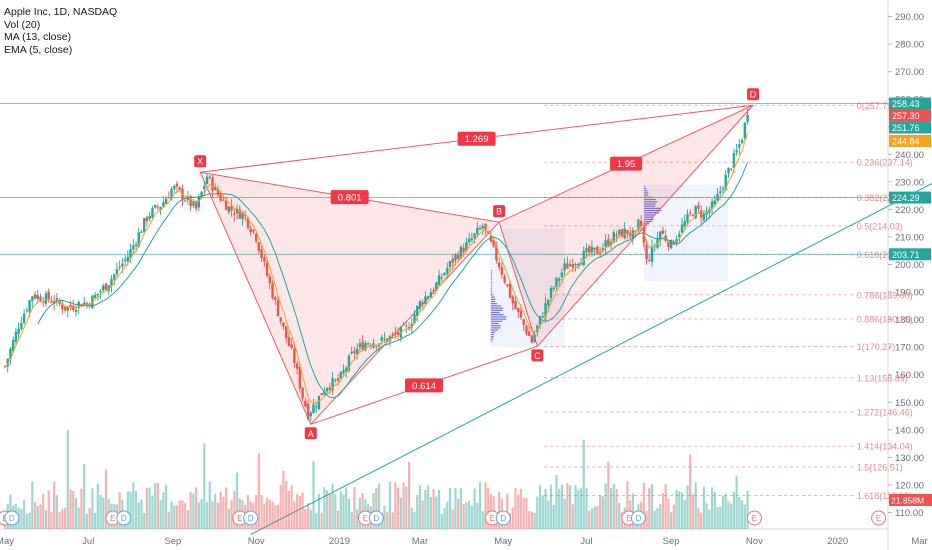 Image resolution: width=932 pixels, height=550 pixels. What do you see at coordinates (906, 198) in the screenshot?
I see `price-badge-label: 224.29` at bounding box center [906, 198].